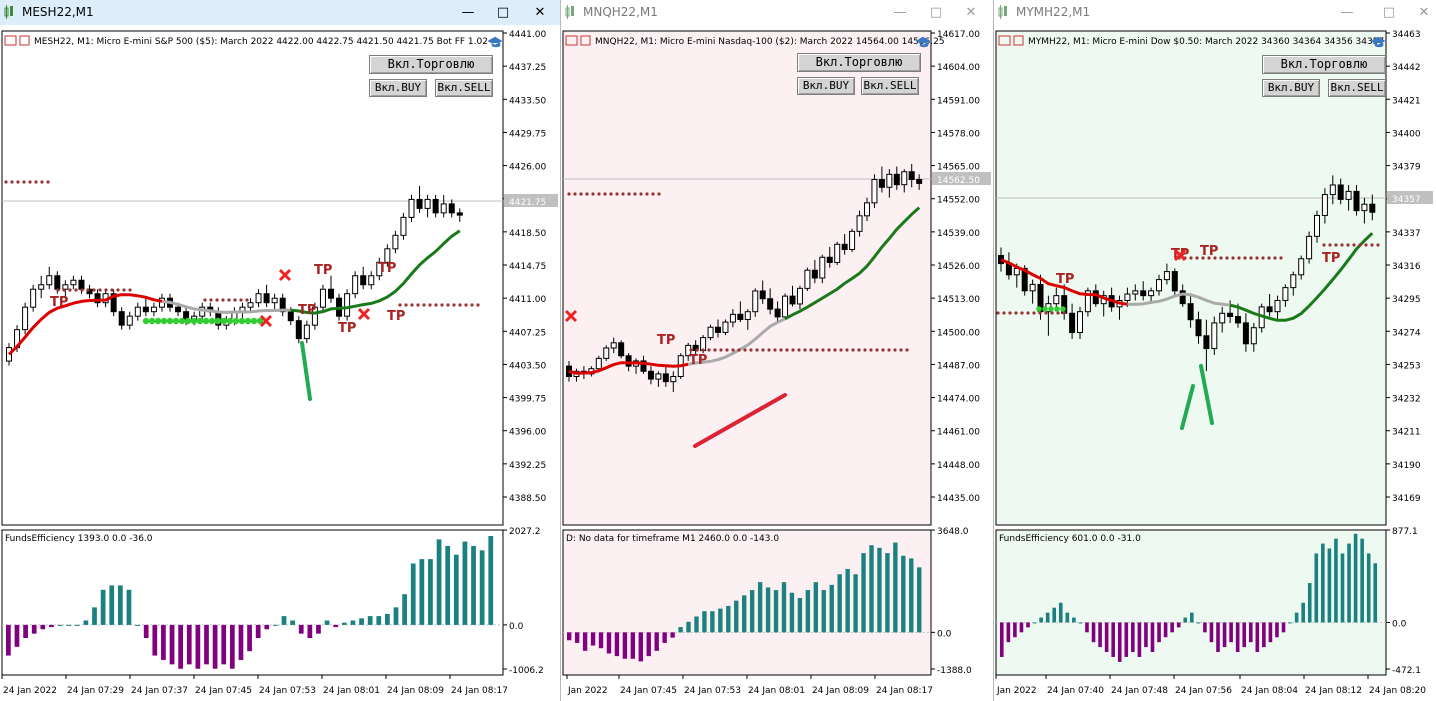 Image resolution: width=1436 pixels, height=701 pixels. I want to click on price-axis-label: 4433.50, so click(527, 101).